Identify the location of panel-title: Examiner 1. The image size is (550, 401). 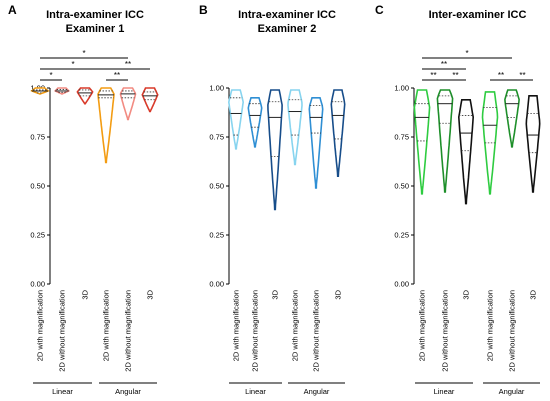
(95, 29).